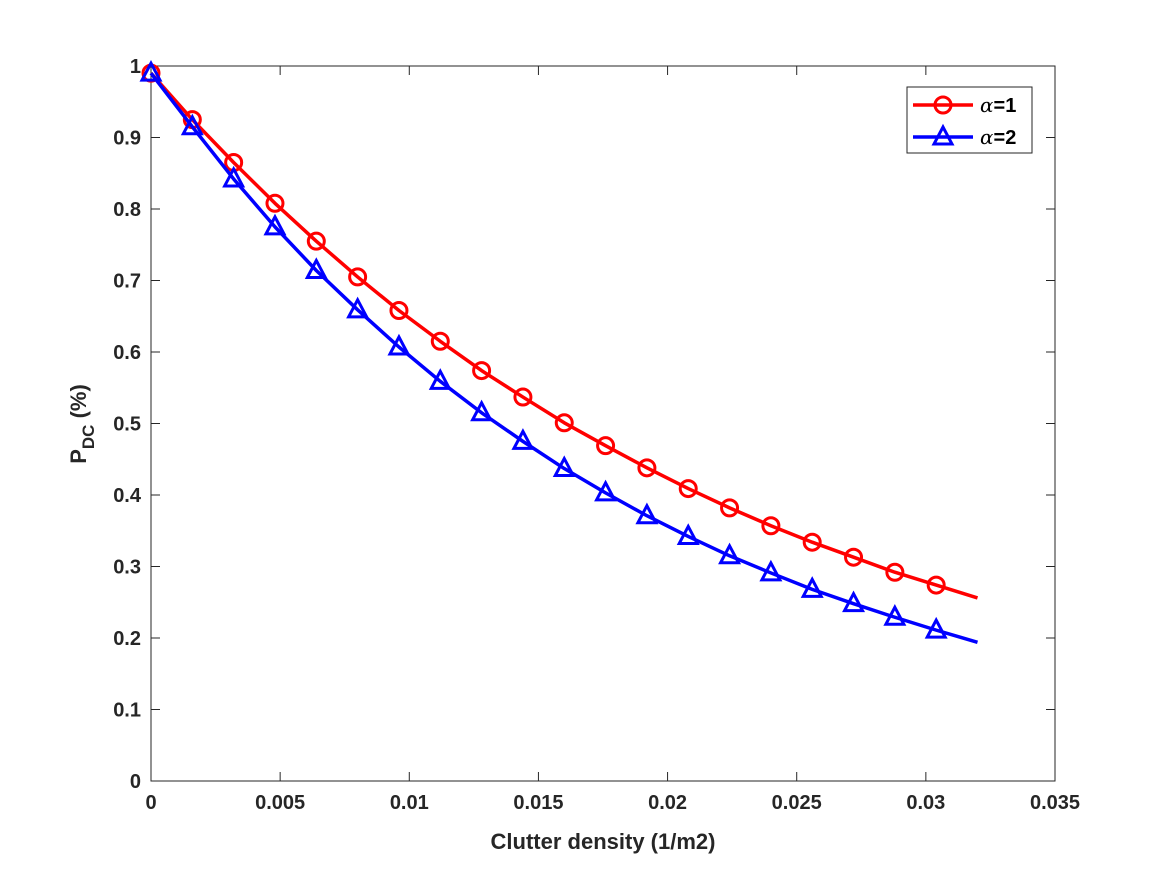 The width and height of the screenshot is (1167, 875). What do you see at coordinates (78, 404) in the screenshot?
I see `y-axis-label-unit: (%)` at bounding box center [78, 404].